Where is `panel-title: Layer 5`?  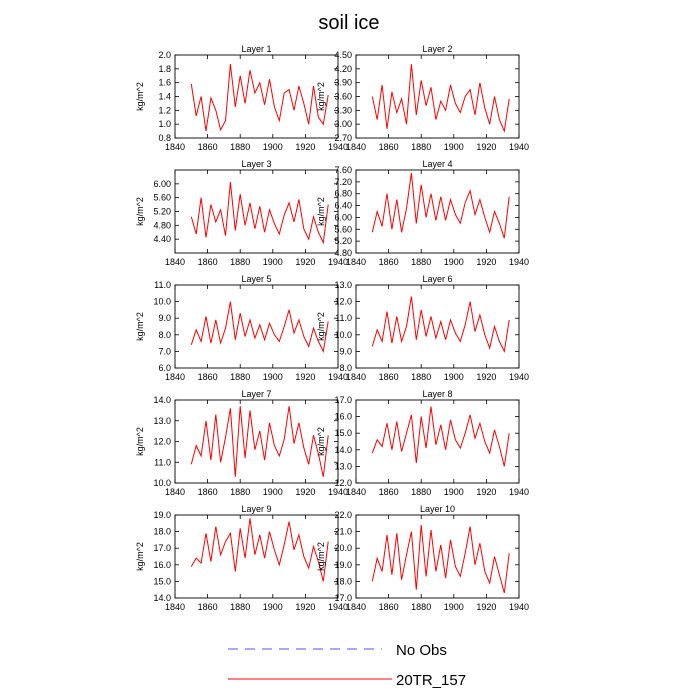 panel-title: Layer 5 is located at coordinates (256, 279).